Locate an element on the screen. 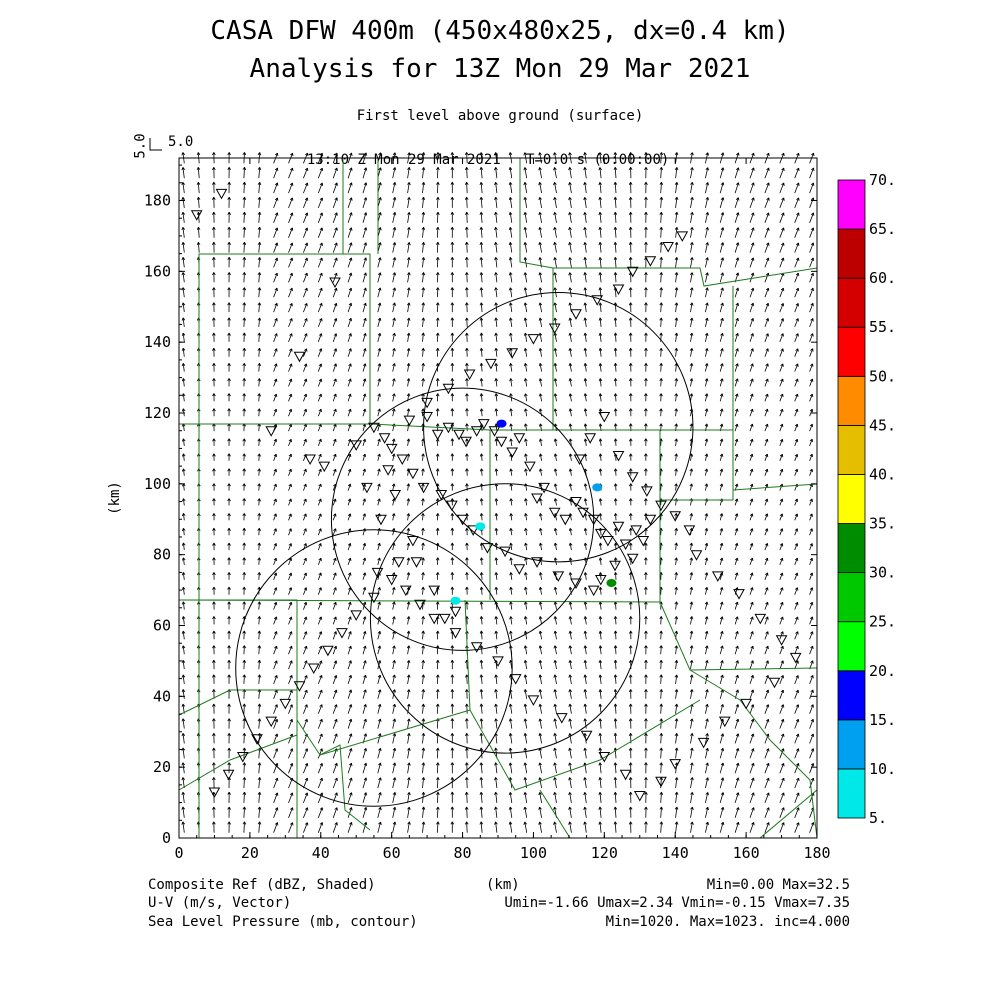 Image resolution: width=1000 pixels, height=1000 pixels. colorbar-label: 40. is located at coordinates (882, 474).